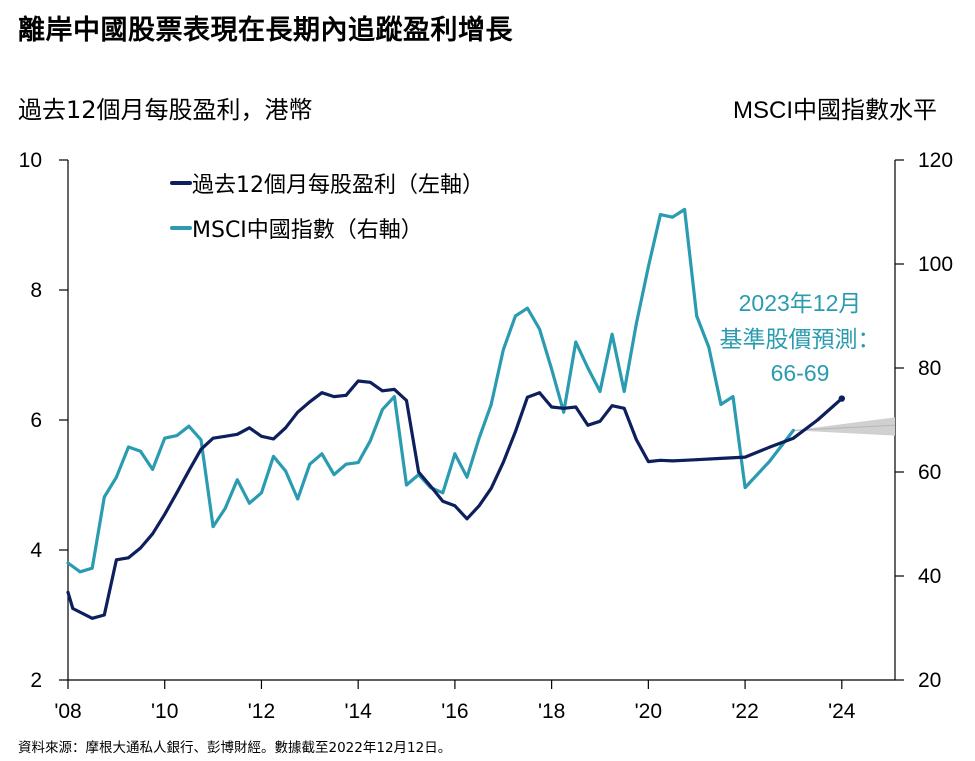 The height and width of the screenshot is (761, 975). What do you see at coordinates (36, 420) in the screenshot?
I see `left-tick-label: 6` at bounding box center [36, 420].